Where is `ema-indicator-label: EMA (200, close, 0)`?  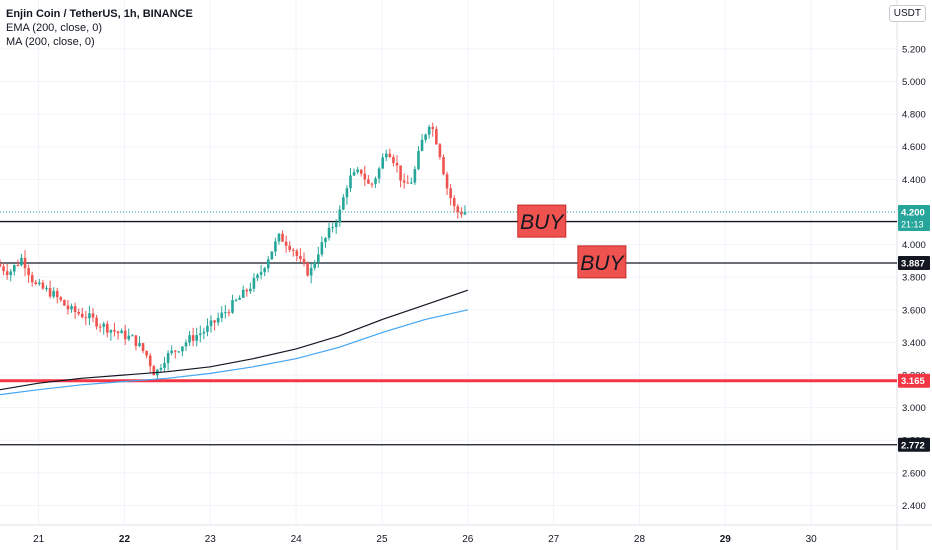 ema-indicator-label: EMA (200, close, 0) is located at coordinates (54, 28).